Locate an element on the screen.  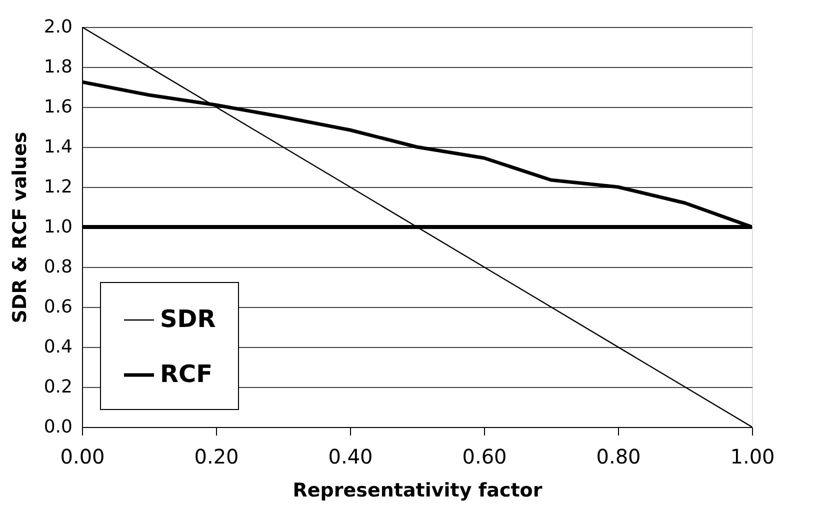
x-tick-label: 0.20 is located at coordinates (216, 456).